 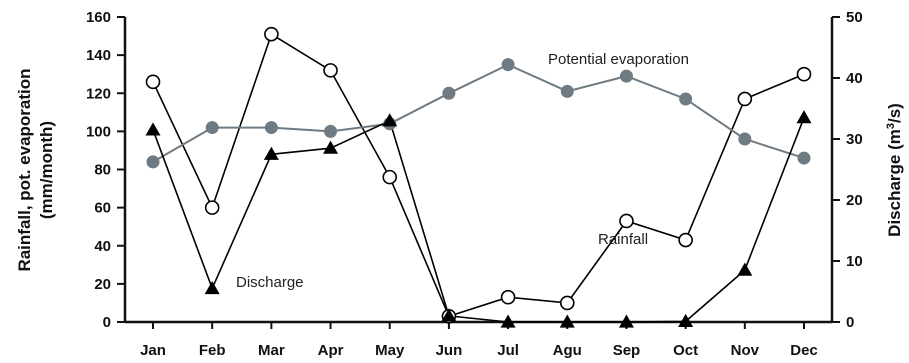 What do you see at coordinates (98, 131) in the screenshot?
I see `left-tick-label: 100` at bounding box center [98, 131].